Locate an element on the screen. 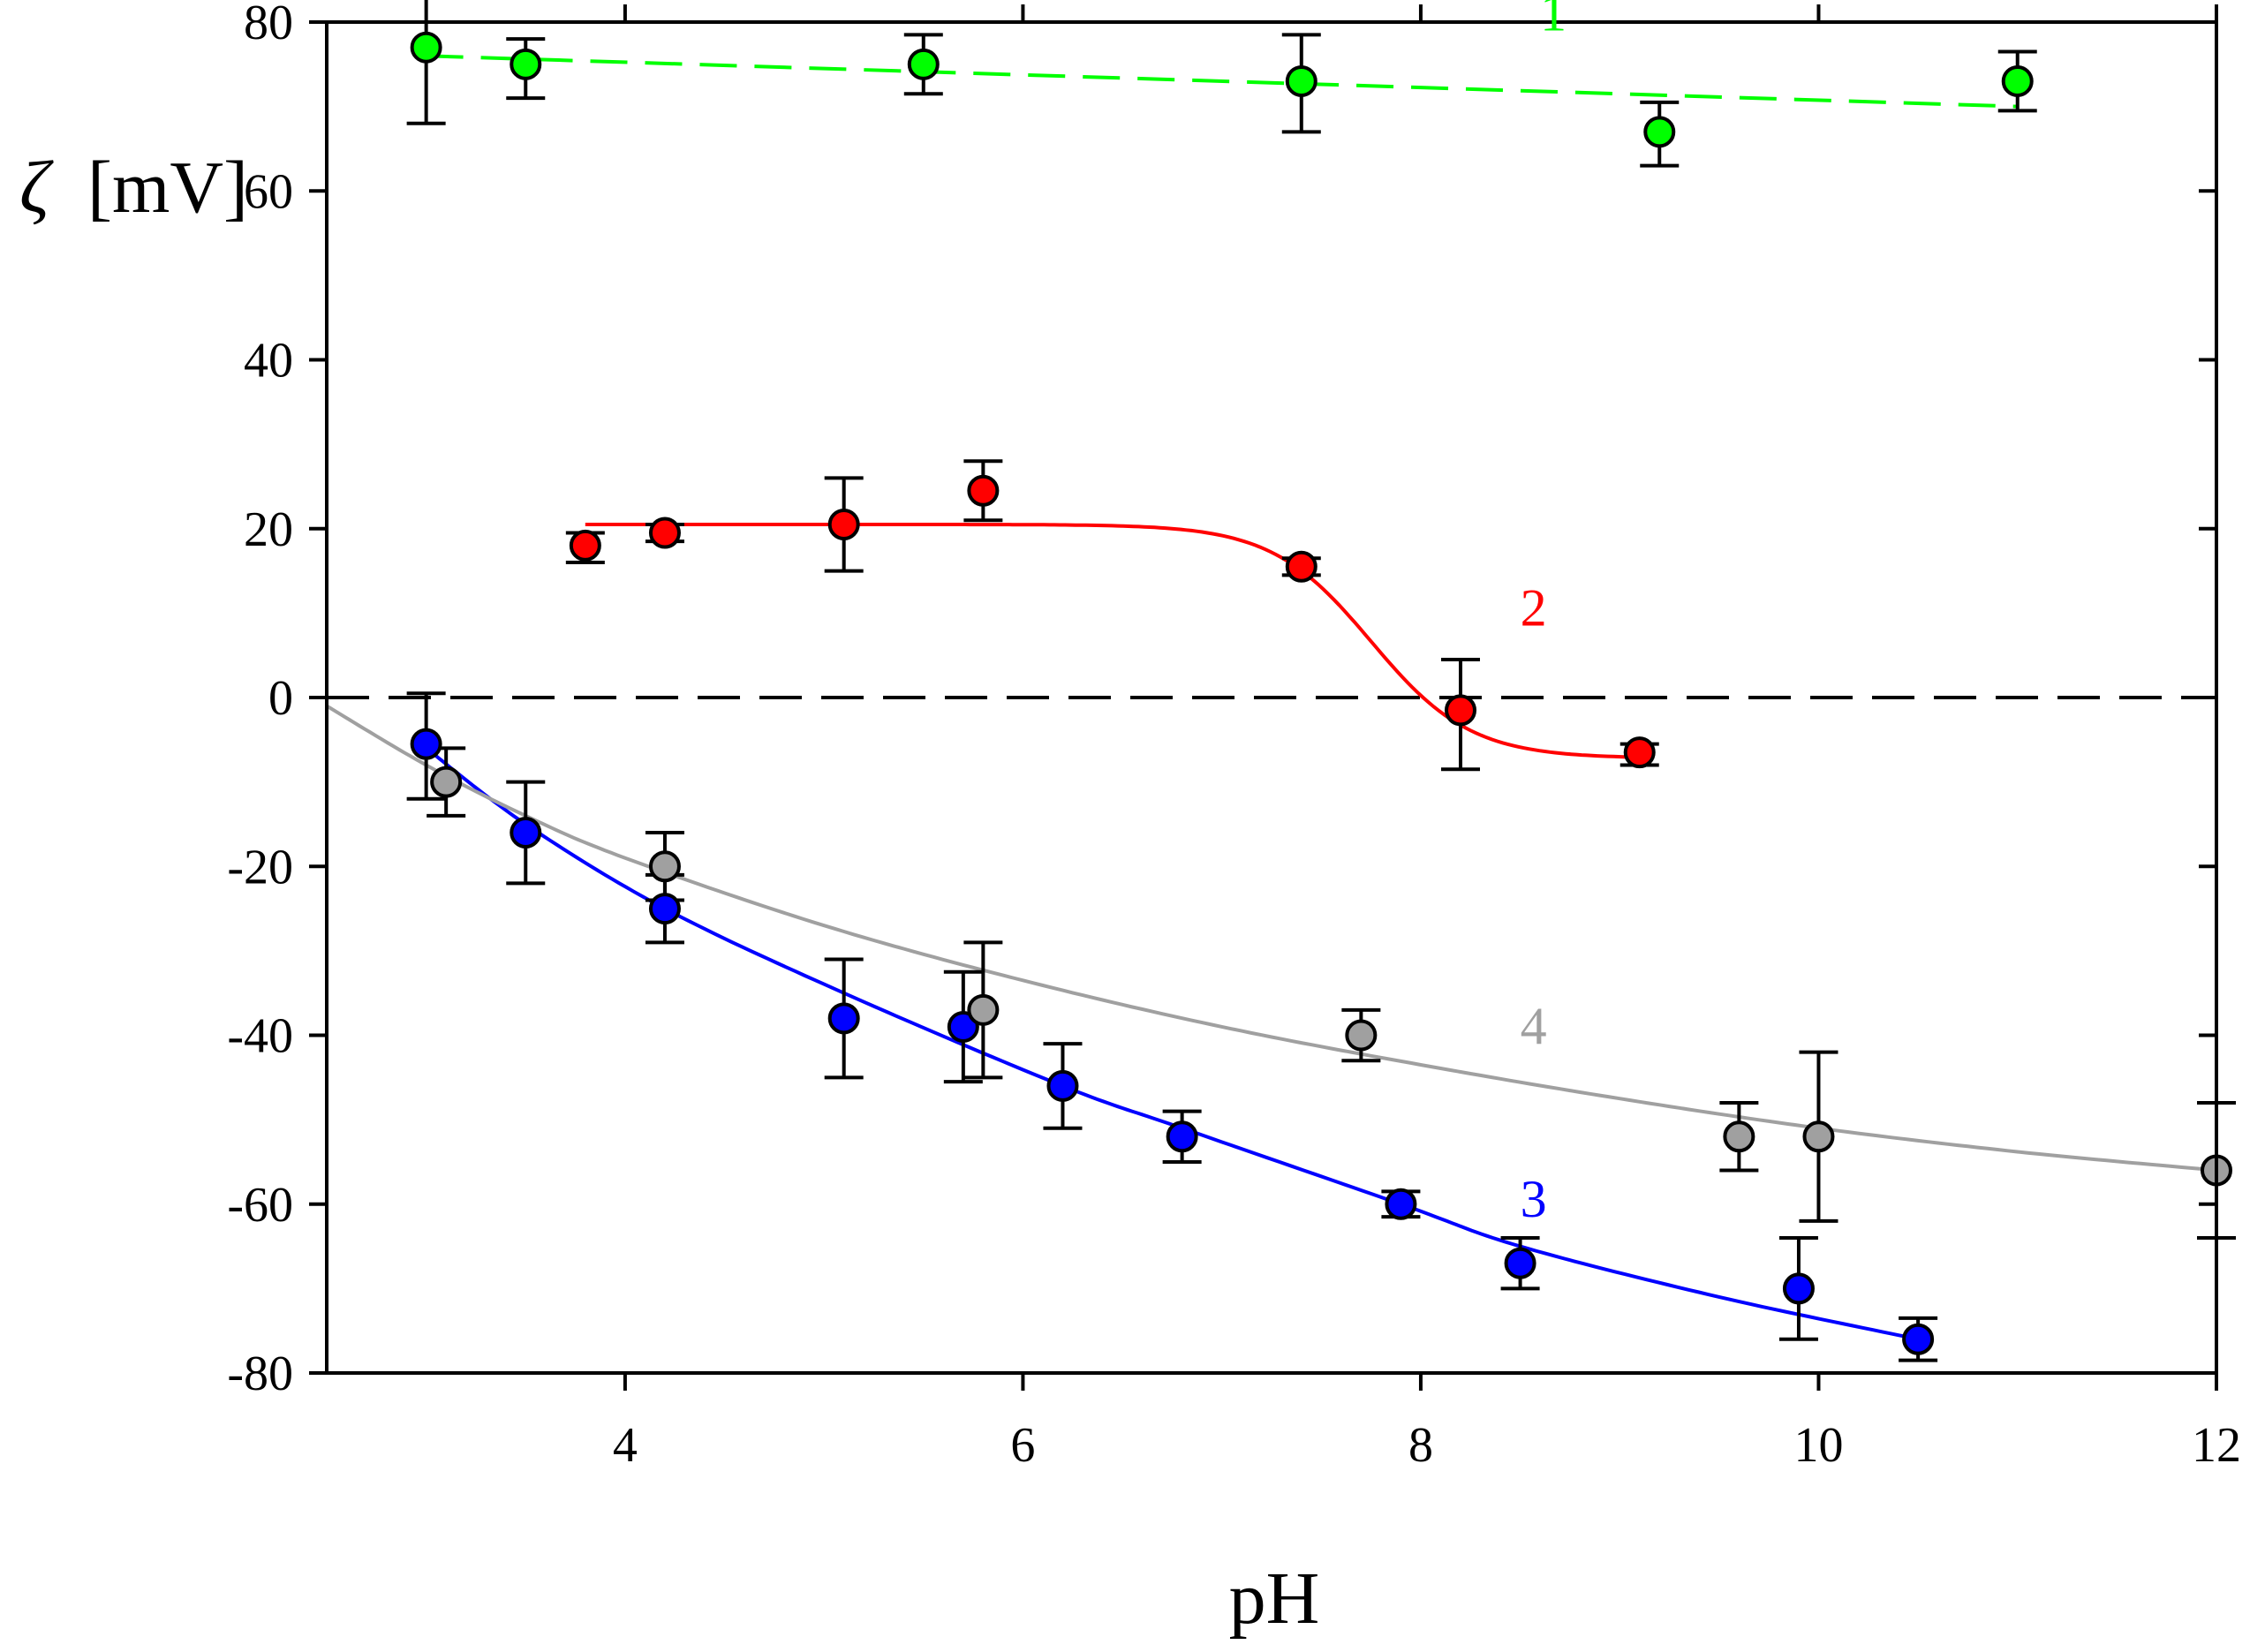 The image size is (2265, 1652). series-label-2: 2 is located at coordinates (1534, 608).